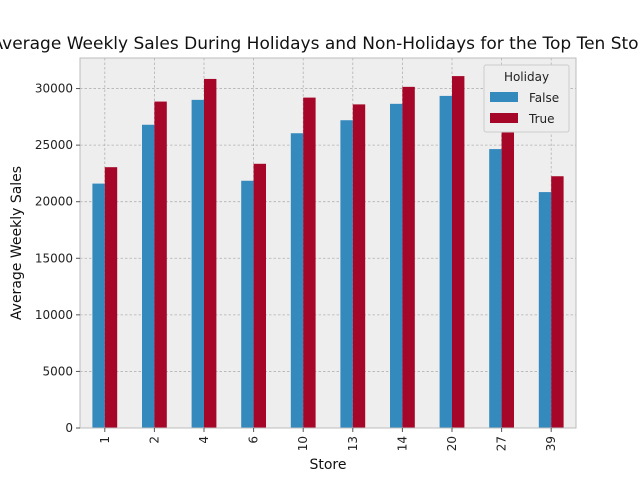  I want to click on x-tick-label: 14, so click(402, 443).